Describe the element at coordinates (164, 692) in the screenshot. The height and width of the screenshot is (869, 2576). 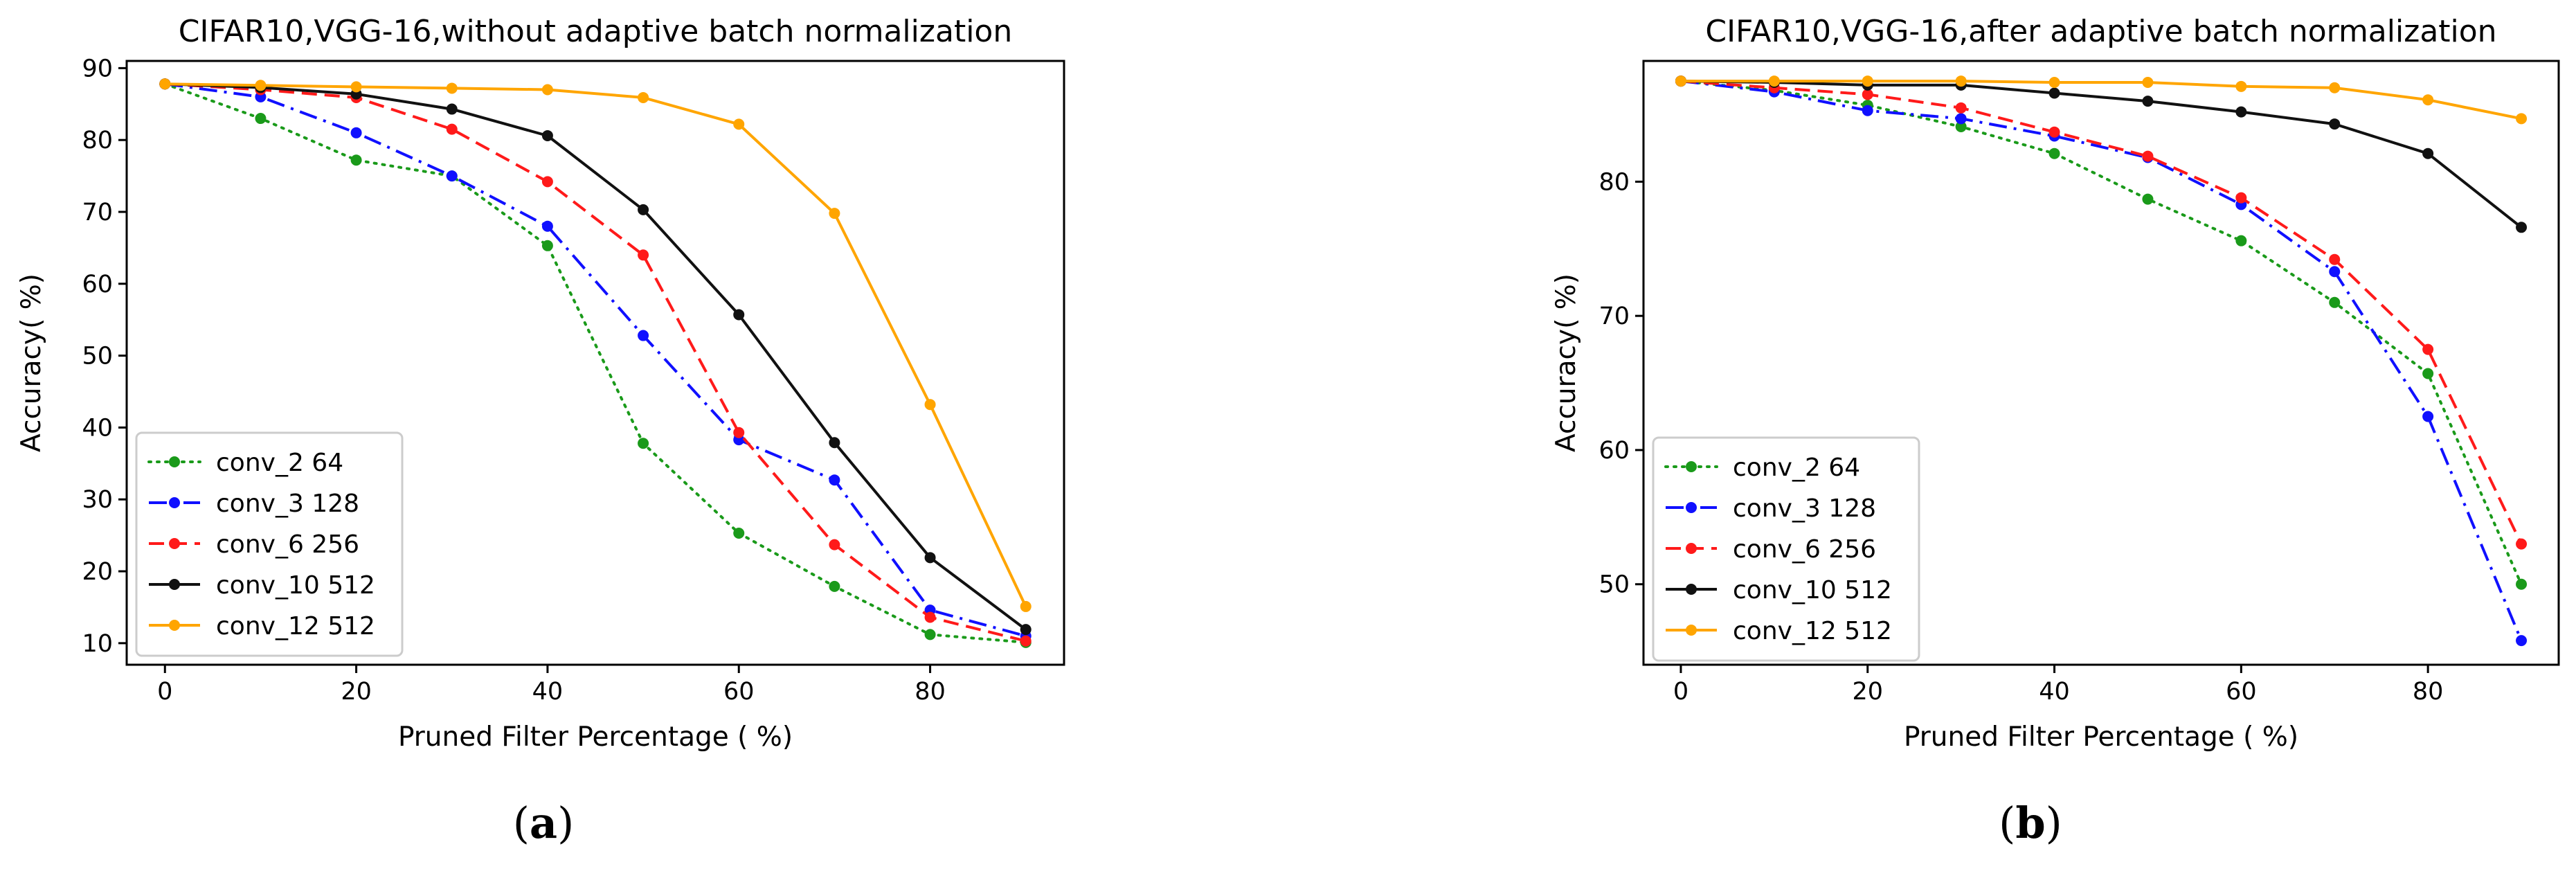
I see `x-tick-label: 0` at that location.